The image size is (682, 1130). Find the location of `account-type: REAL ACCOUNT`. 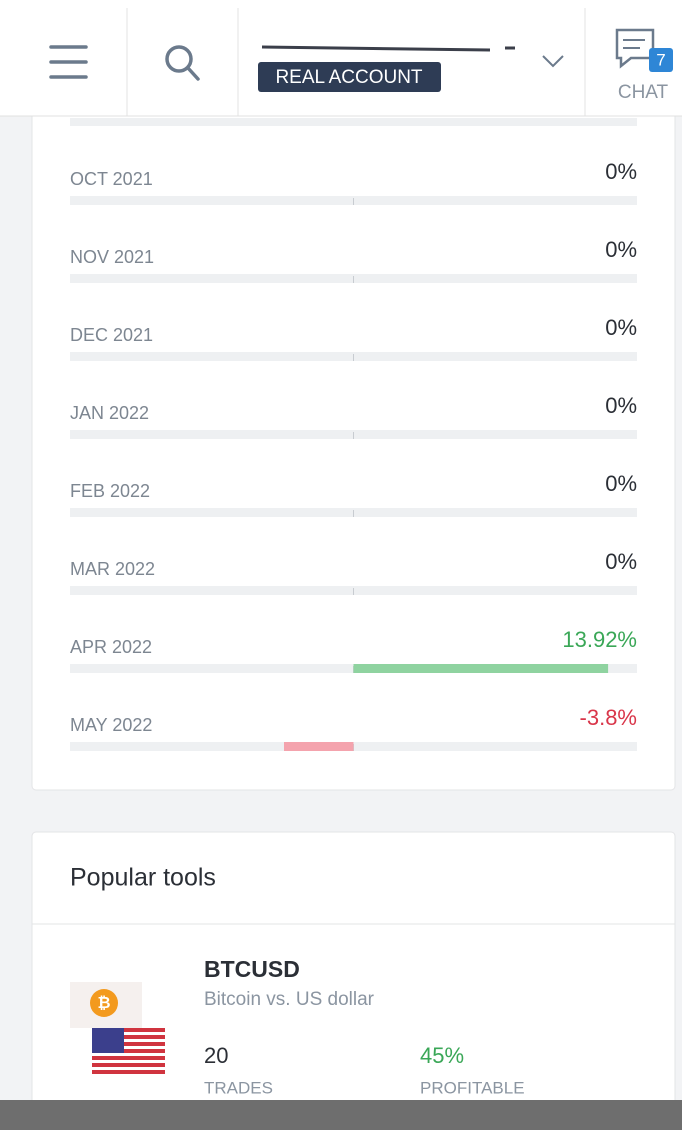

account-type: REAL ACCOUNT is located at coordinates (348, 77).